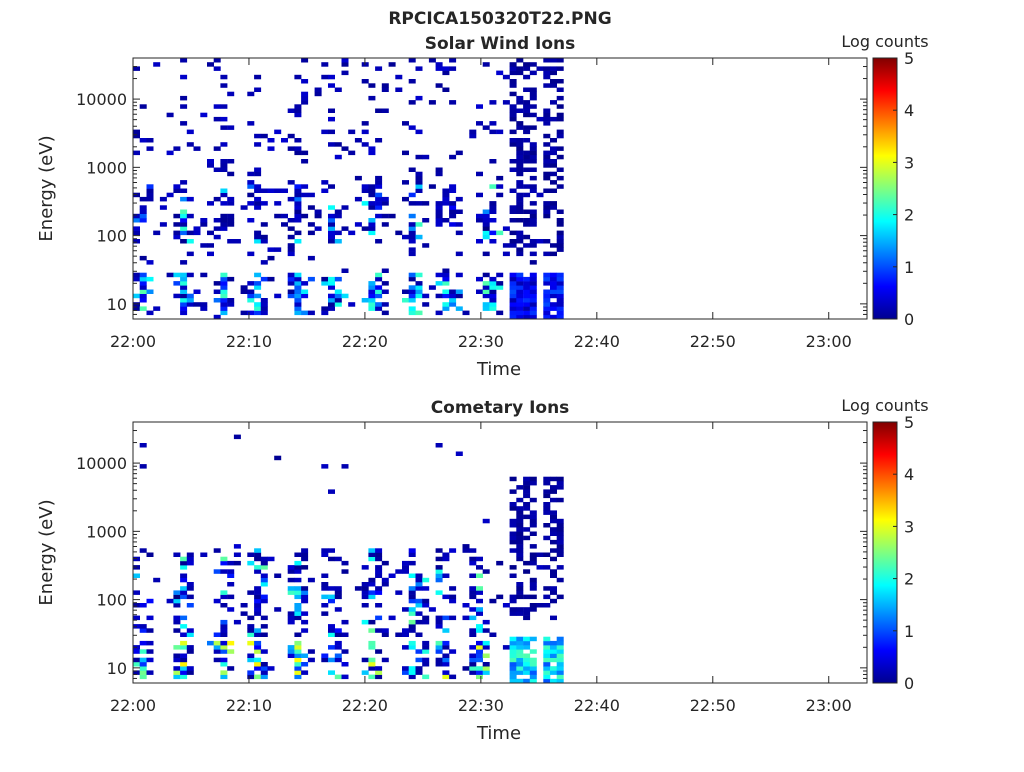 This screenshot has width=1024, height=772. What do you see at coordinates (500, 408) in the screenshot?
I see `panel-title: Cometary Ions` at bounding box center [500, 408].